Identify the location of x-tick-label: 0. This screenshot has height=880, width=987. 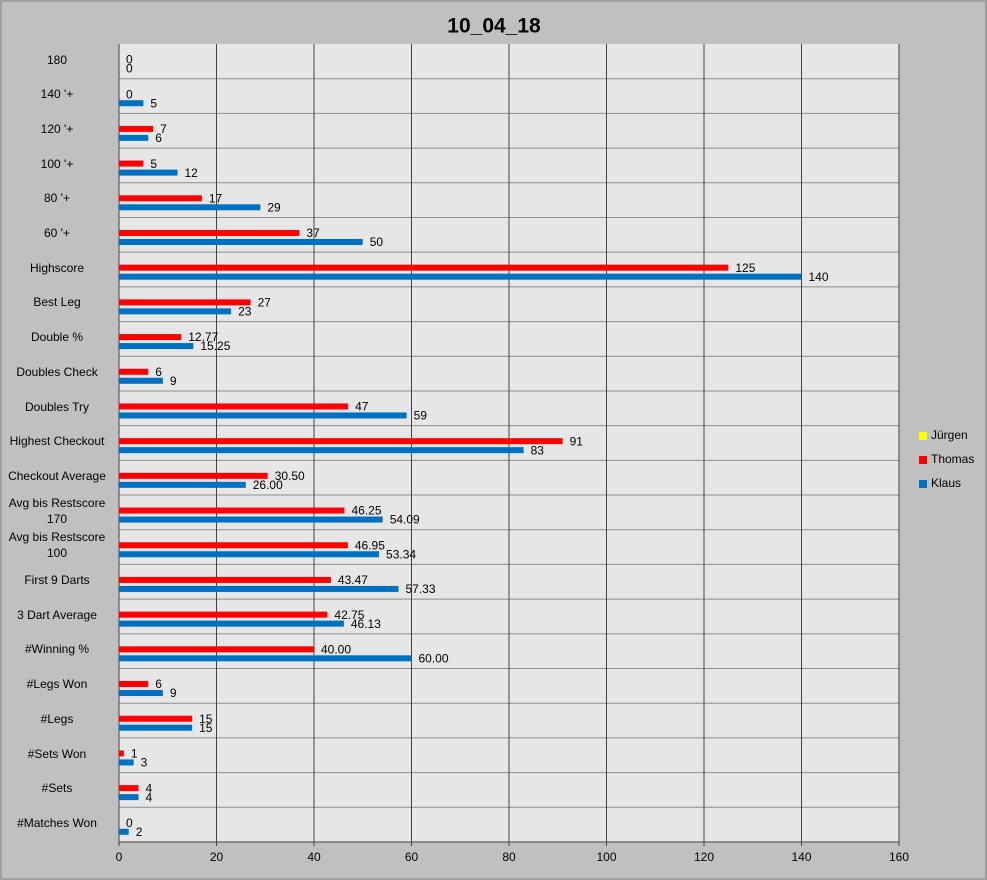
(119, 857).